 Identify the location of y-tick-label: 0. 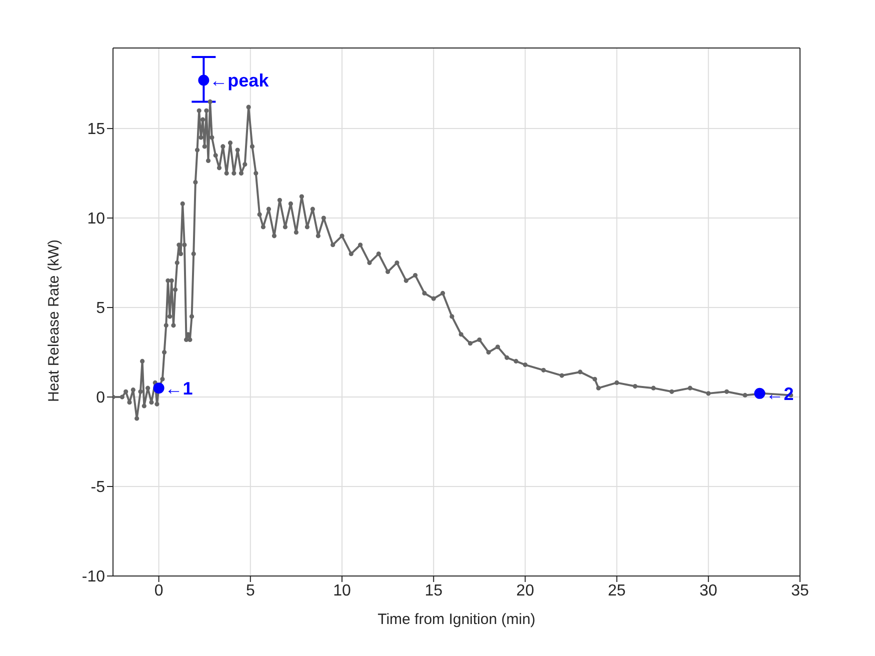
(101, 398).